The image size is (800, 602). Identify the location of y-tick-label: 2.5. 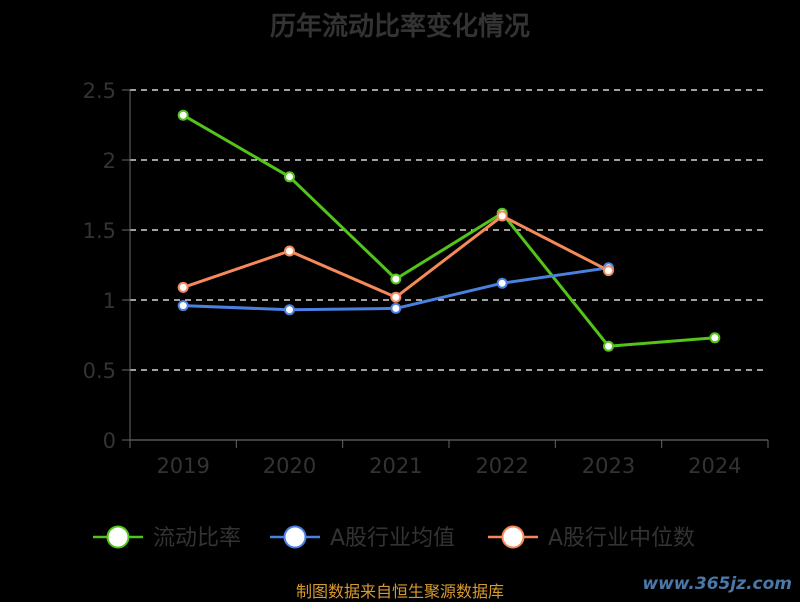
(99, 91).